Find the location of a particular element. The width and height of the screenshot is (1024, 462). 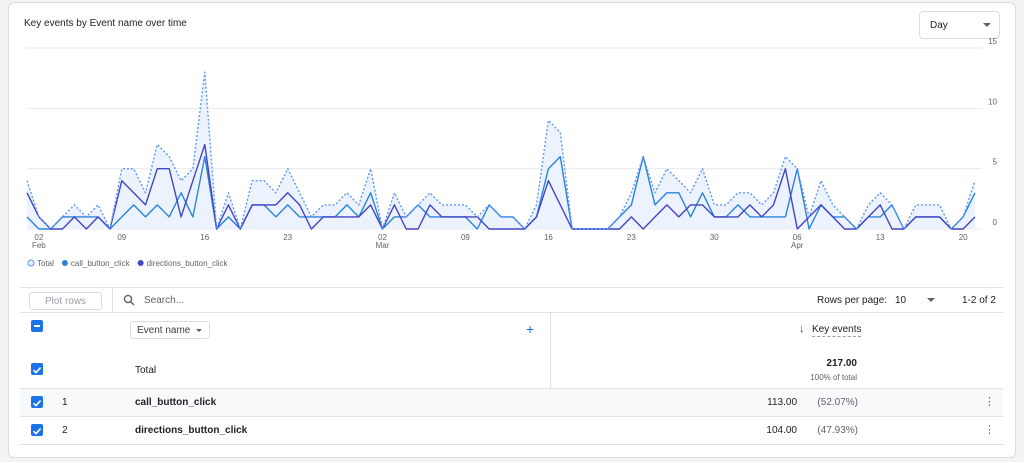

legend-item: call_button_click is located at coordinates (96, 263).